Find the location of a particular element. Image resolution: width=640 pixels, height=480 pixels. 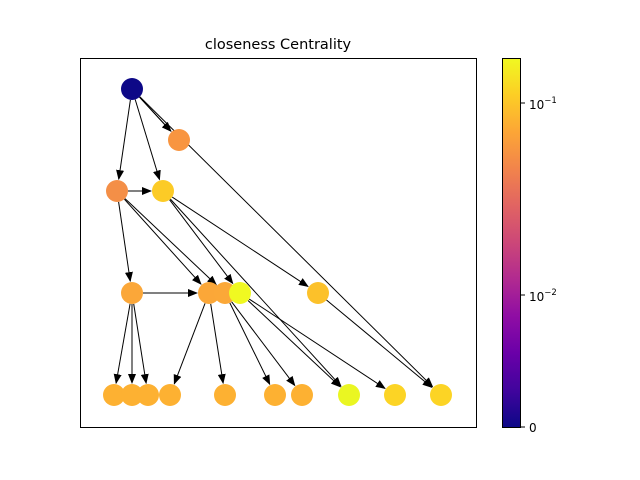

colorbar-gradient is located at coordinates (511, 242).